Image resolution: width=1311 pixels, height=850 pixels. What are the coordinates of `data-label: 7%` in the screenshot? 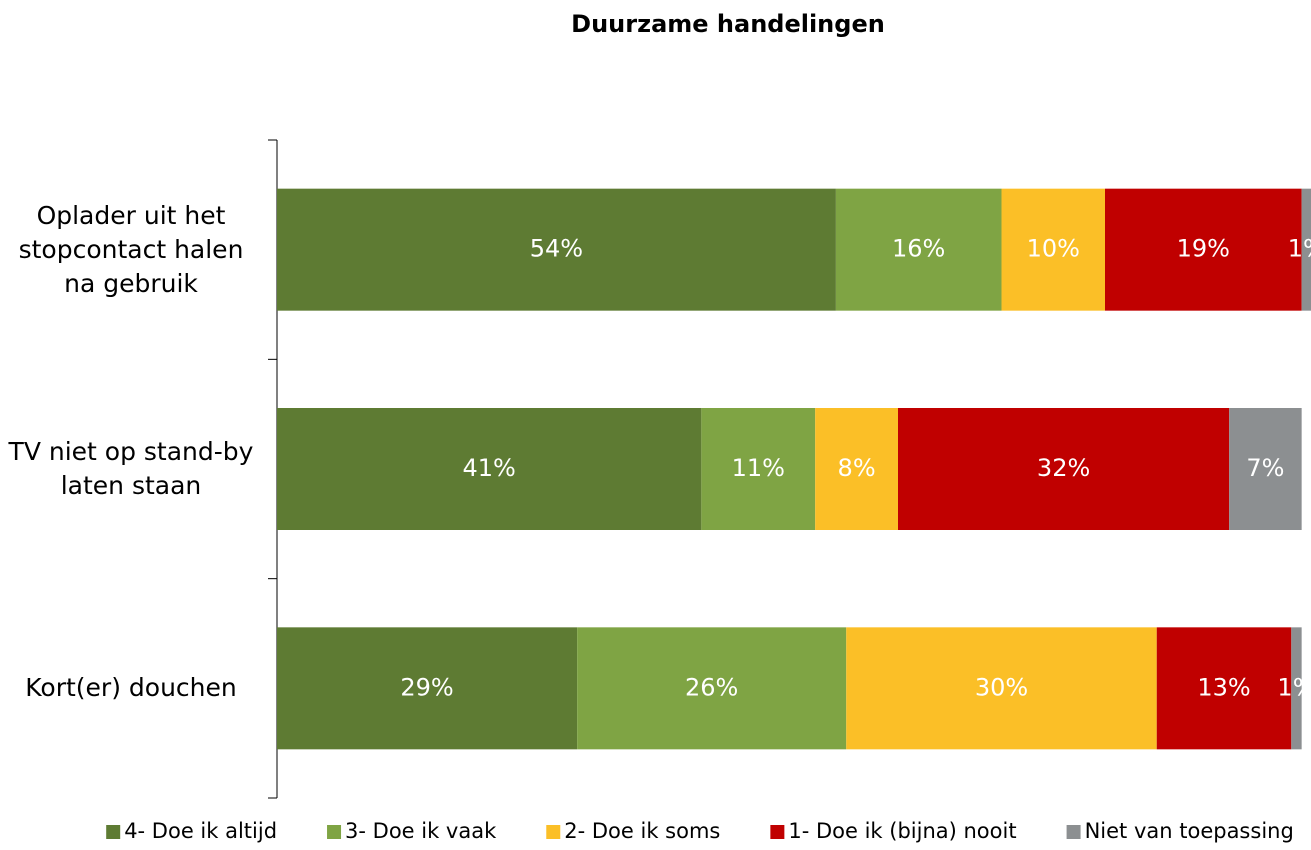 It's located at (1265, 468).